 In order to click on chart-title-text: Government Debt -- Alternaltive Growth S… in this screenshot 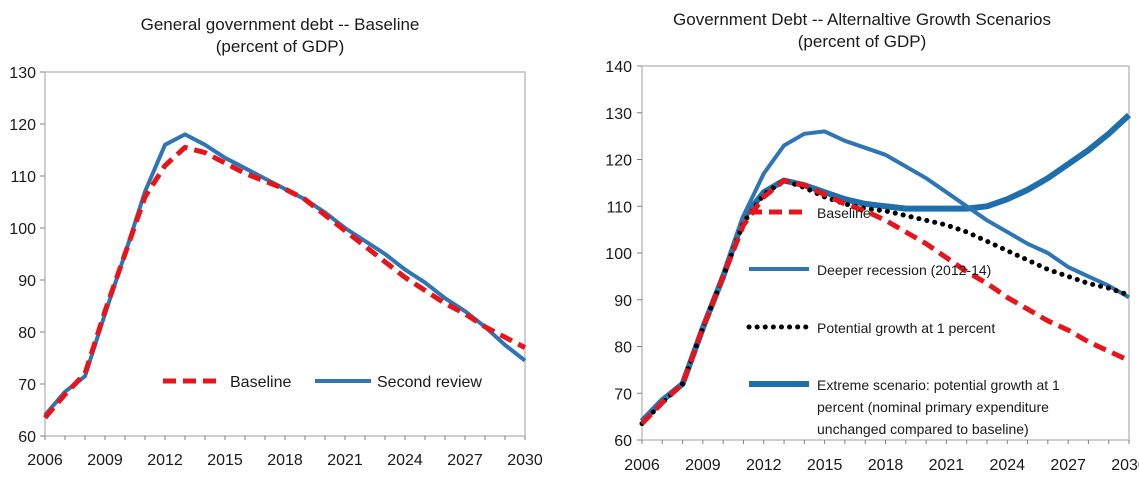, I will do `click(862, 19)`.